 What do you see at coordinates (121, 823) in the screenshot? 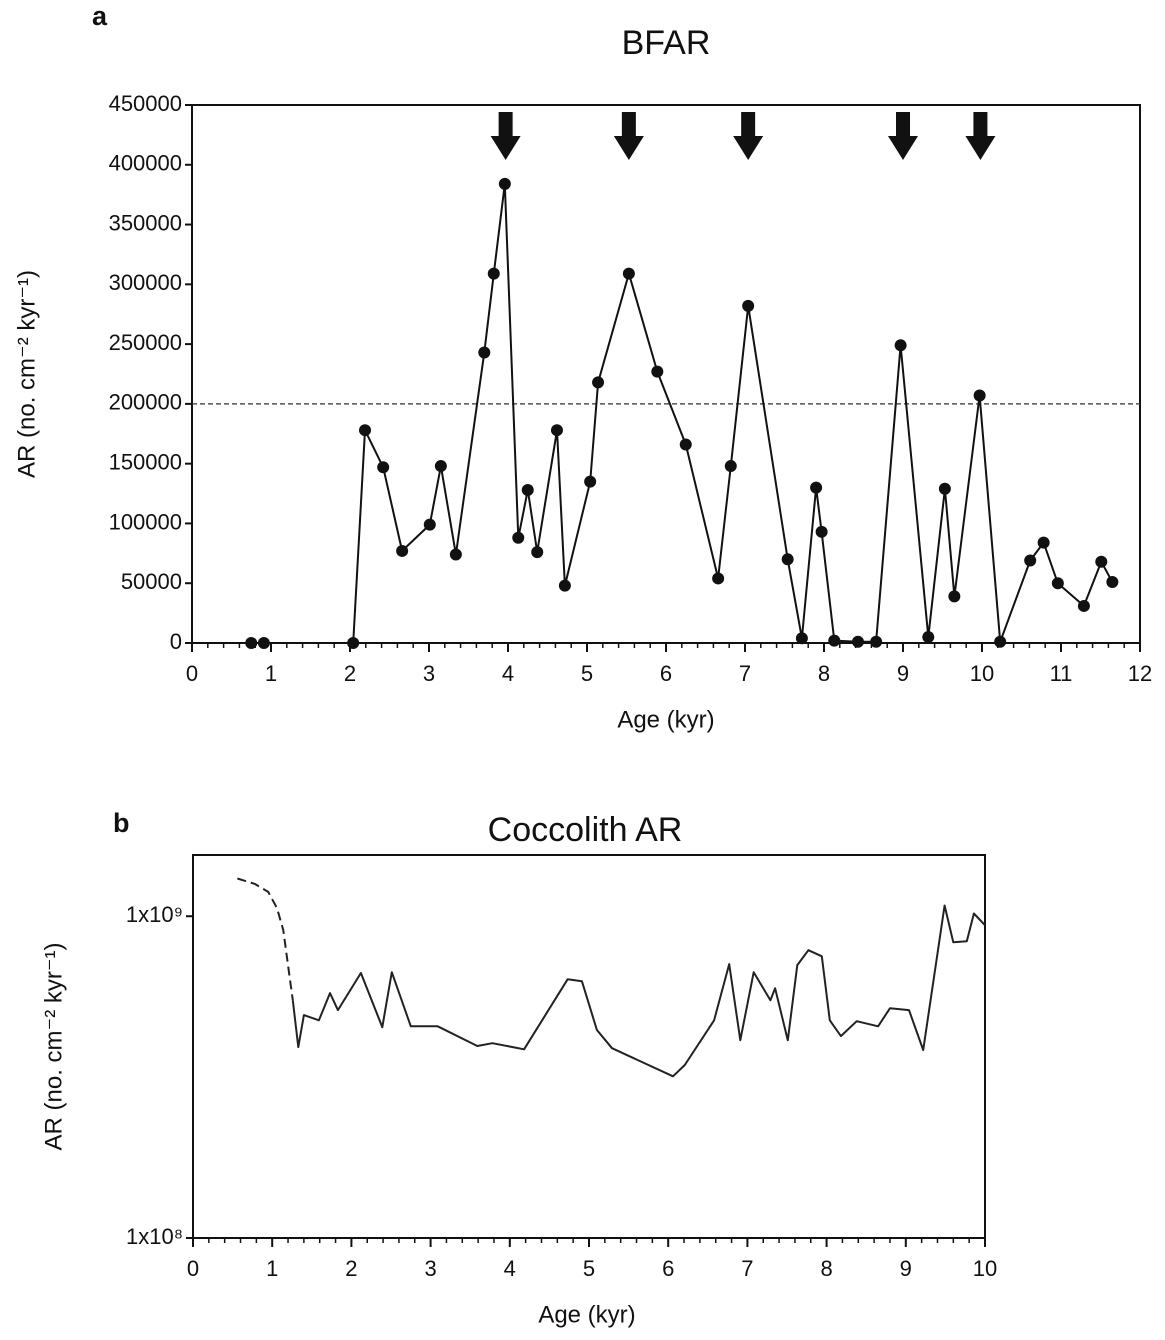
I see `panel-letter: b` at bounding box center [121, 823].